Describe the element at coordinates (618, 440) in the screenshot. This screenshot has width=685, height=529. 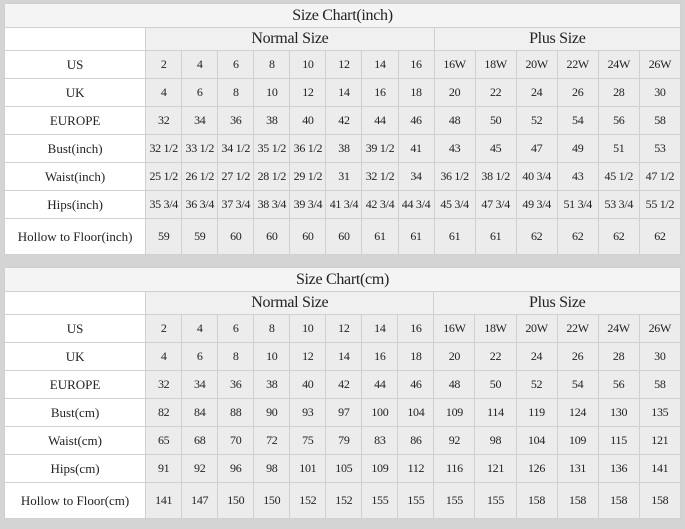
I see `size-cell: 115` at that location.